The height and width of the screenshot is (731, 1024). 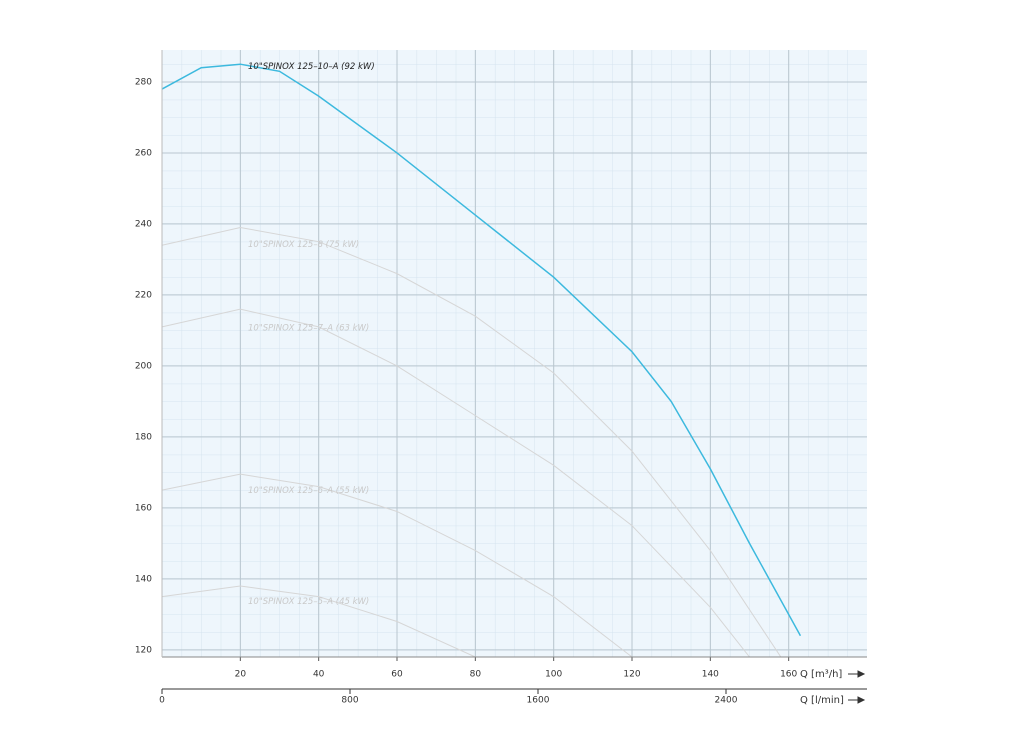 What do you see at coordinates (308, 491) in the screenshot?
I see `curve-label: 10"SPINOX 125–6–A (55 kW)` at bounding box center [308, 491].